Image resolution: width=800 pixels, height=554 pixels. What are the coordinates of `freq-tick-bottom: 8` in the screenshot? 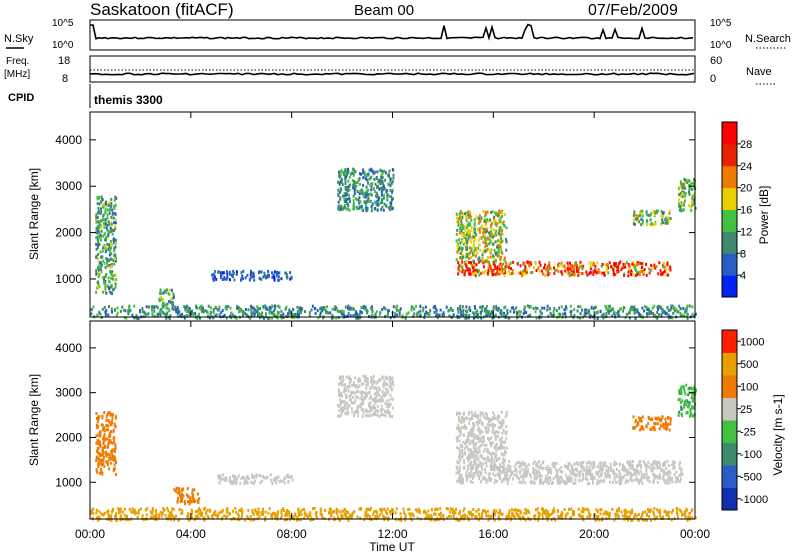 It's located at (65, 79).